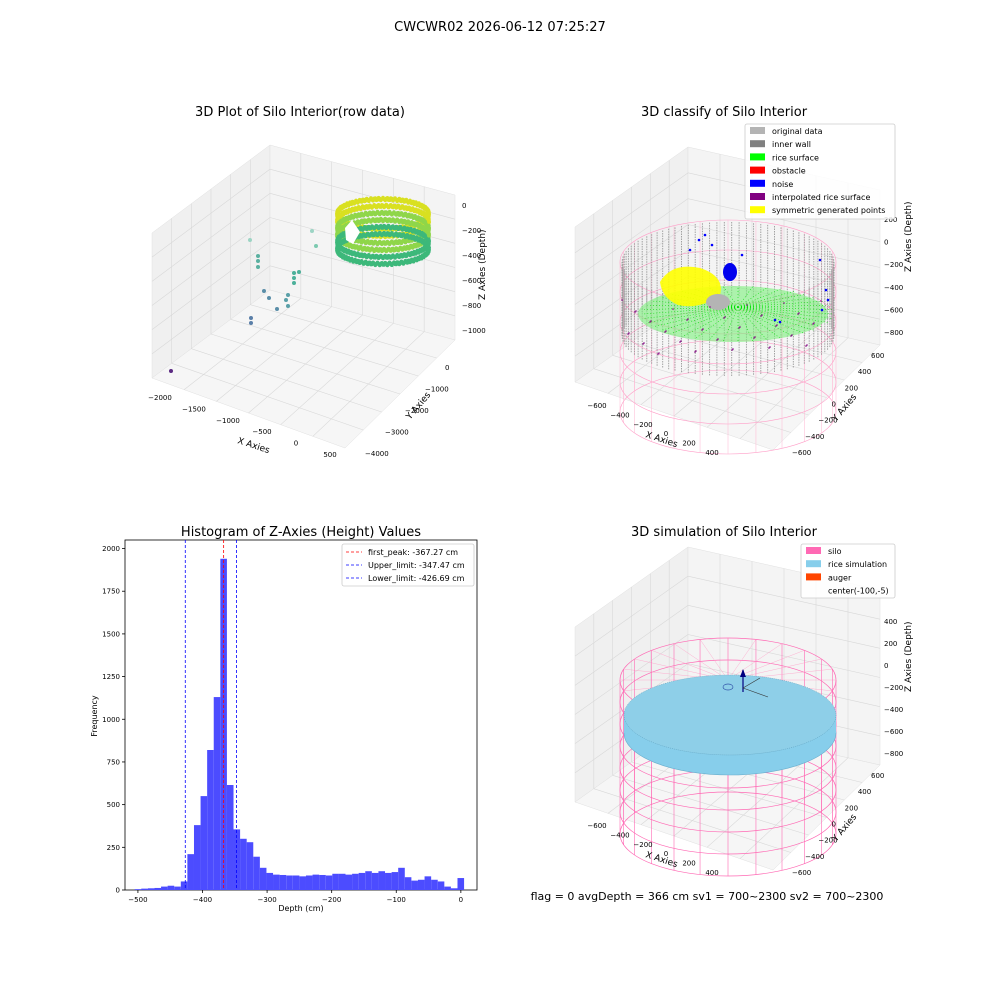 This screenshot has width=1000, height=1000. Describe the element at coordinates (890, 644) in the screenshot. I see `z-tick-label: 200` at that location.